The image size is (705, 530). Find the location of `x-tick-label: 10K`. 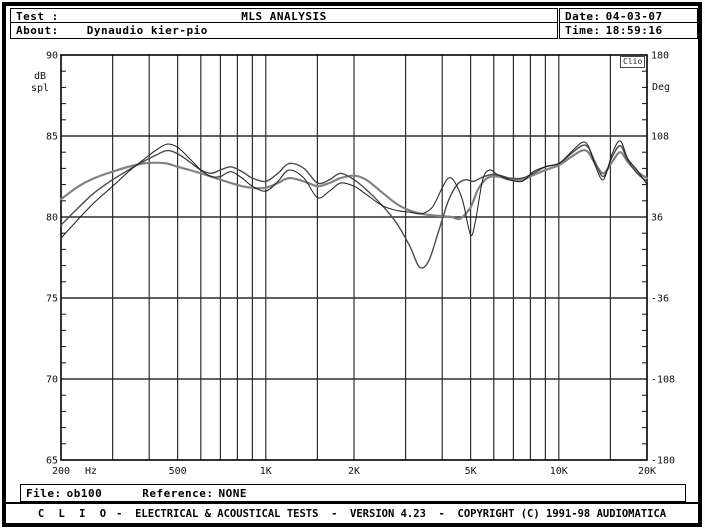

x-tick-label: 10K is located at coordinates (559, 471).